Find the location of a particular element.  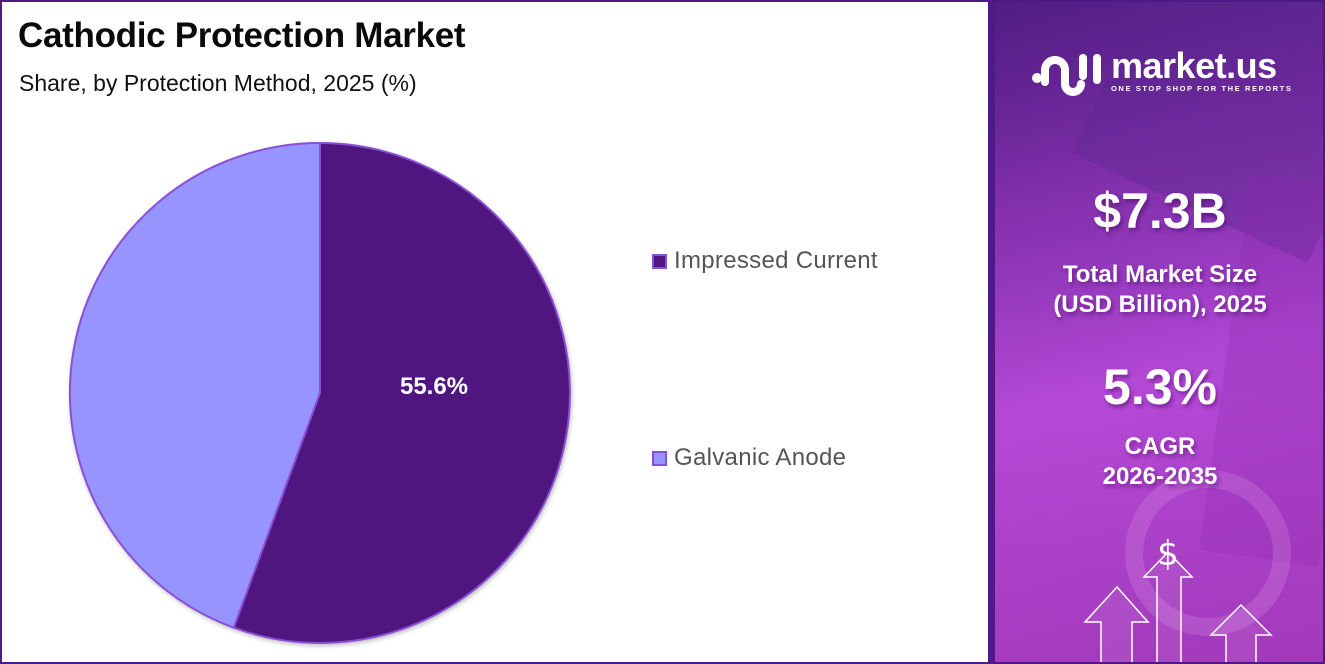

logo-tagline: ONE STOP SHOP FOR THE REPORTS is located at coordinates (1202, 88).